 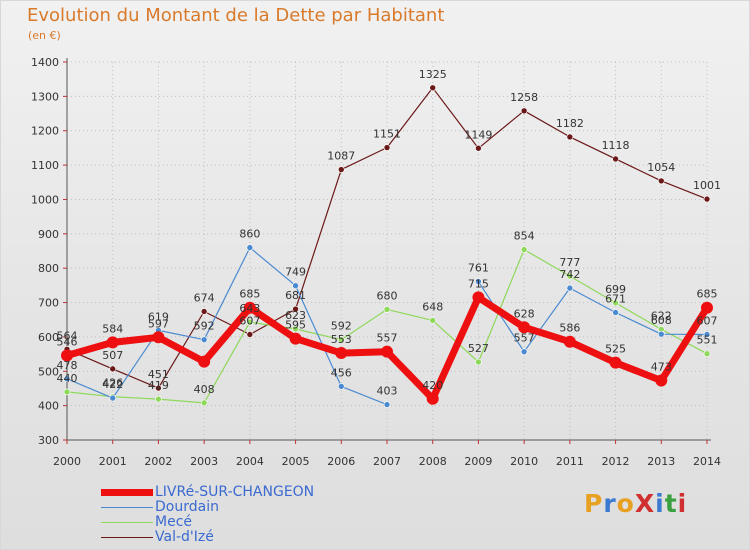 I want to click on series-livr-sur-changeon-data-label: 584, so click(x=112, y=328).